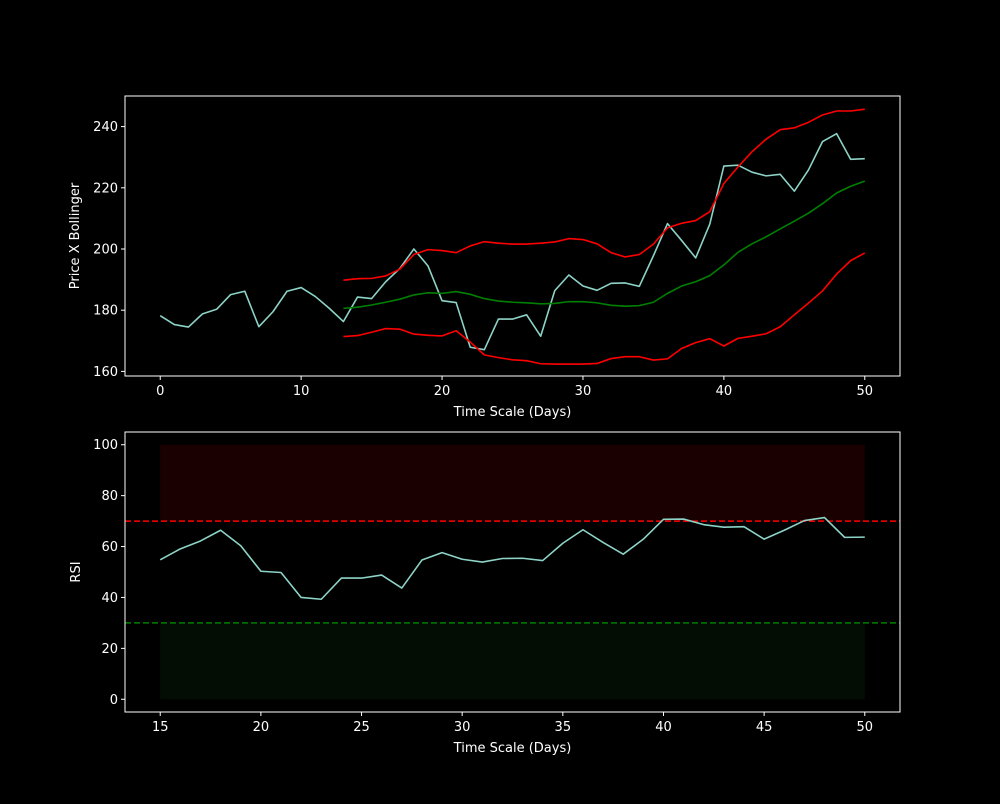  Describe the element at coordinates (512, 748) in the screenshot. I see `rsi-x-axis-label: Time Scale (Days)` at that location.